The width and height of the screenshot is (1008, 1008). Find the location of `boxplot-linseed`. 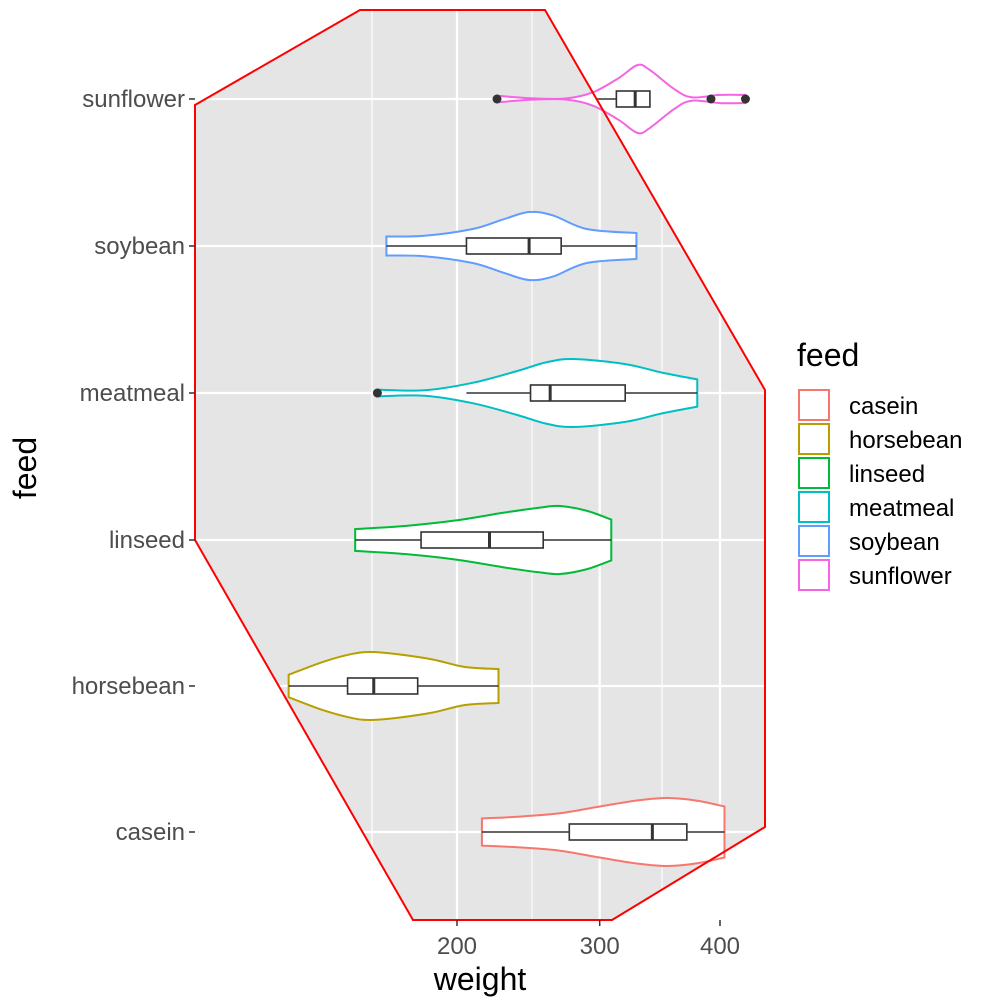

boxplot-linseed is located at coordinates (483, 540).